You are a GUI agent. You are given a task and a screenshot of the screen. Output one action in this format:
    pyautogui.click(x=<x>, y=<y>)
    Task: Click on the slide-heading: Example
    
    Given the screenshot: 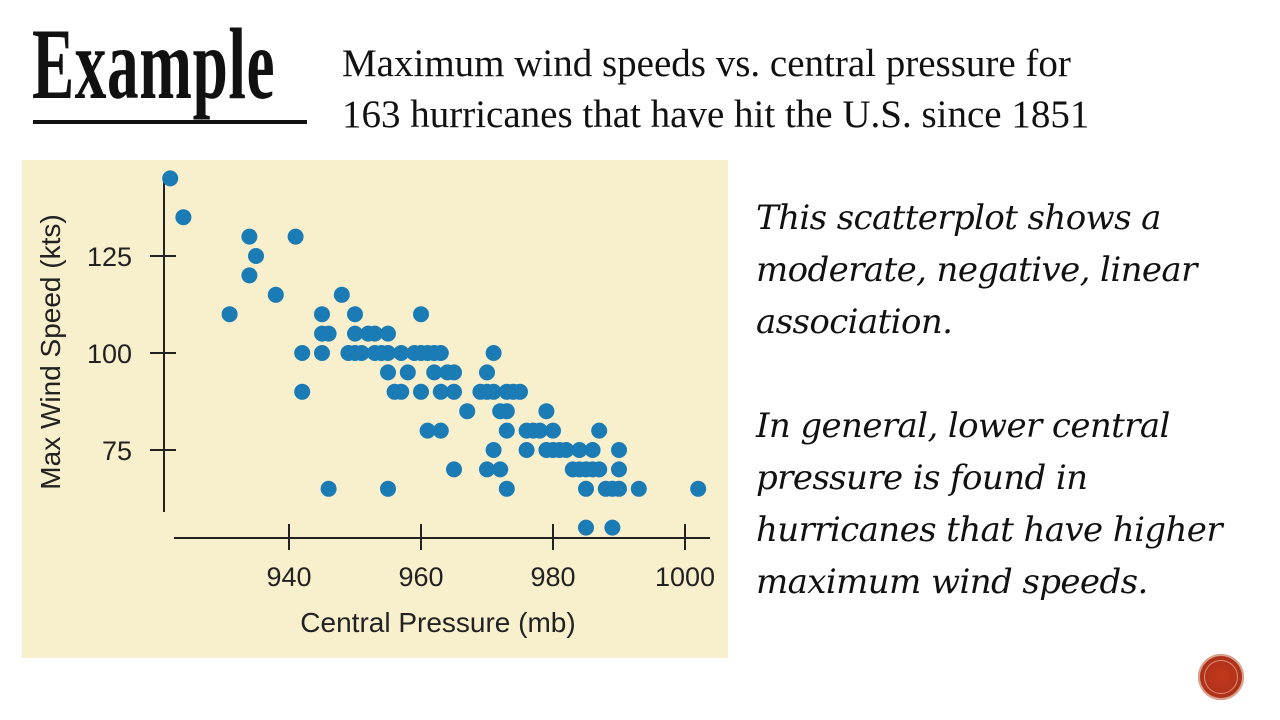 What is the action you would take?
    pyautogui.click(x=154, y=64)
    